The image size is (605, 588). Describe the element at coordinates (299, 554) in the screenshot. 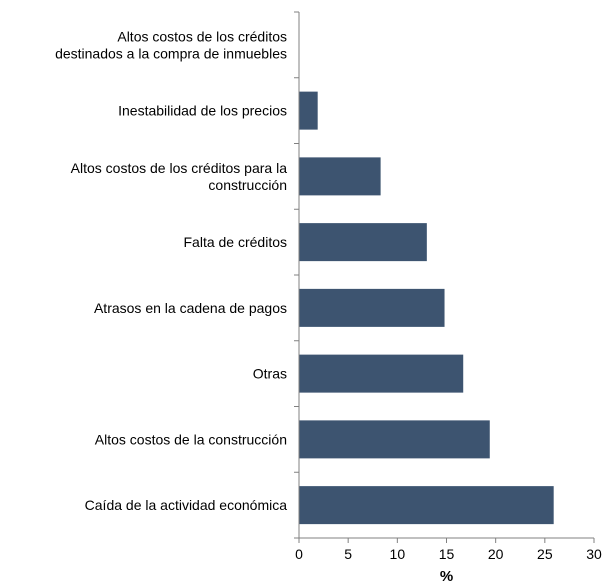

I see `x-tick-label: 0` at that location.